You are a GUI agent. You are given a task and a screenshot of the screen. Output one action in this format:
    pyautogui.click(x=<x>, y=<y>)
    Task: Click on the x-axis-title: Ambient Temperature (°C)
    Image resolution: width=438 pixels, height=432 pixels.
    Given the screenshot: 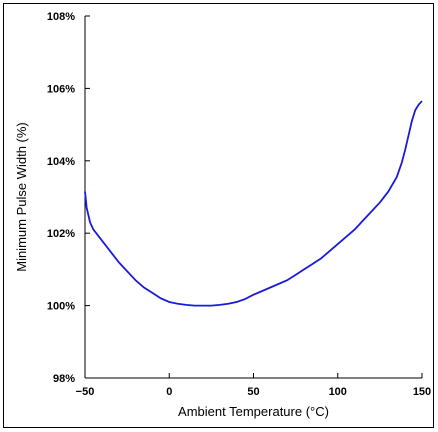 What is the action you would take?
    pyautogui.click(x=253, y=411)
    